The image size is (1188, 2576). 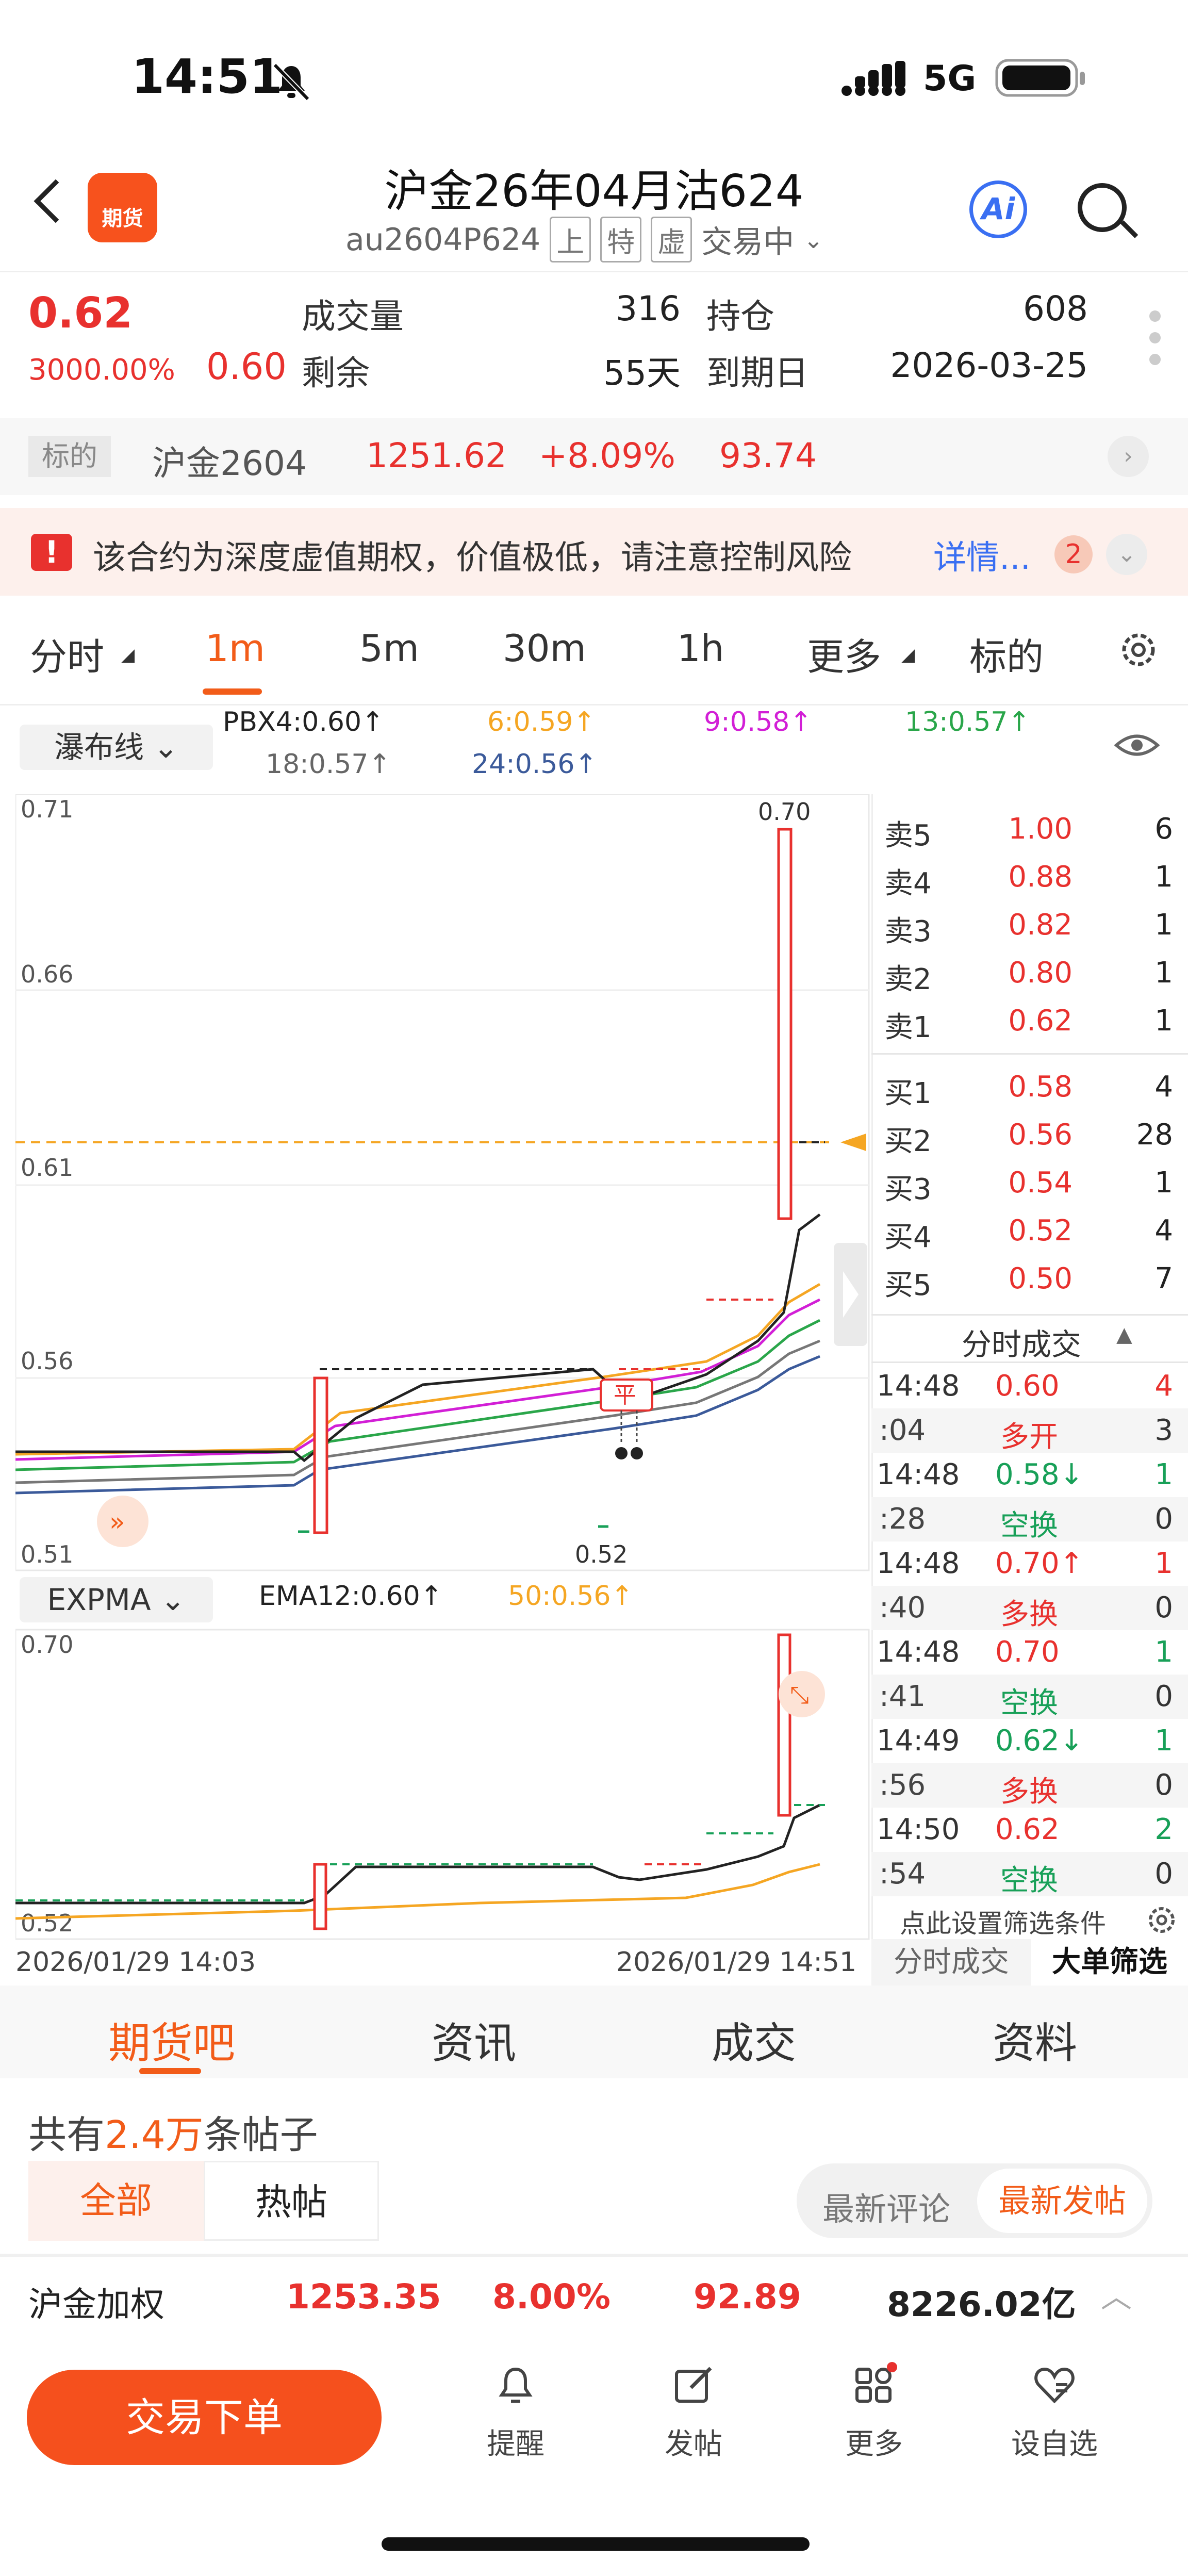 What do you see at coordinates (1040, 78) in the screenshot?
I see `battery-icon` at bounding box center [1040, 78].